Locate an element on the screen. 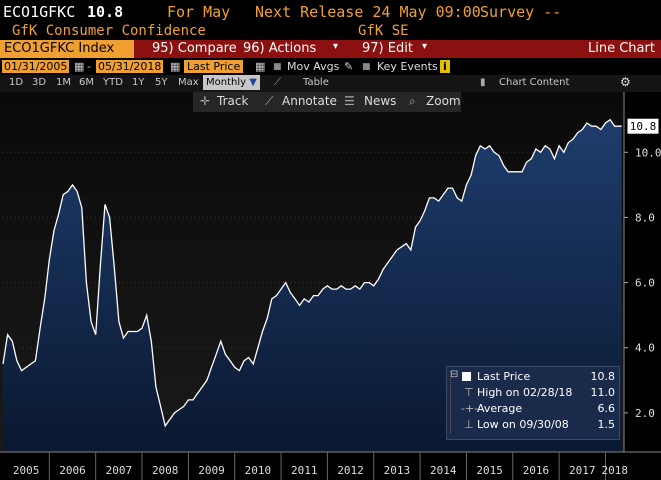 The image size is (661, 480). ticker: ECO1GFKC is located at coordinates (39, 12).